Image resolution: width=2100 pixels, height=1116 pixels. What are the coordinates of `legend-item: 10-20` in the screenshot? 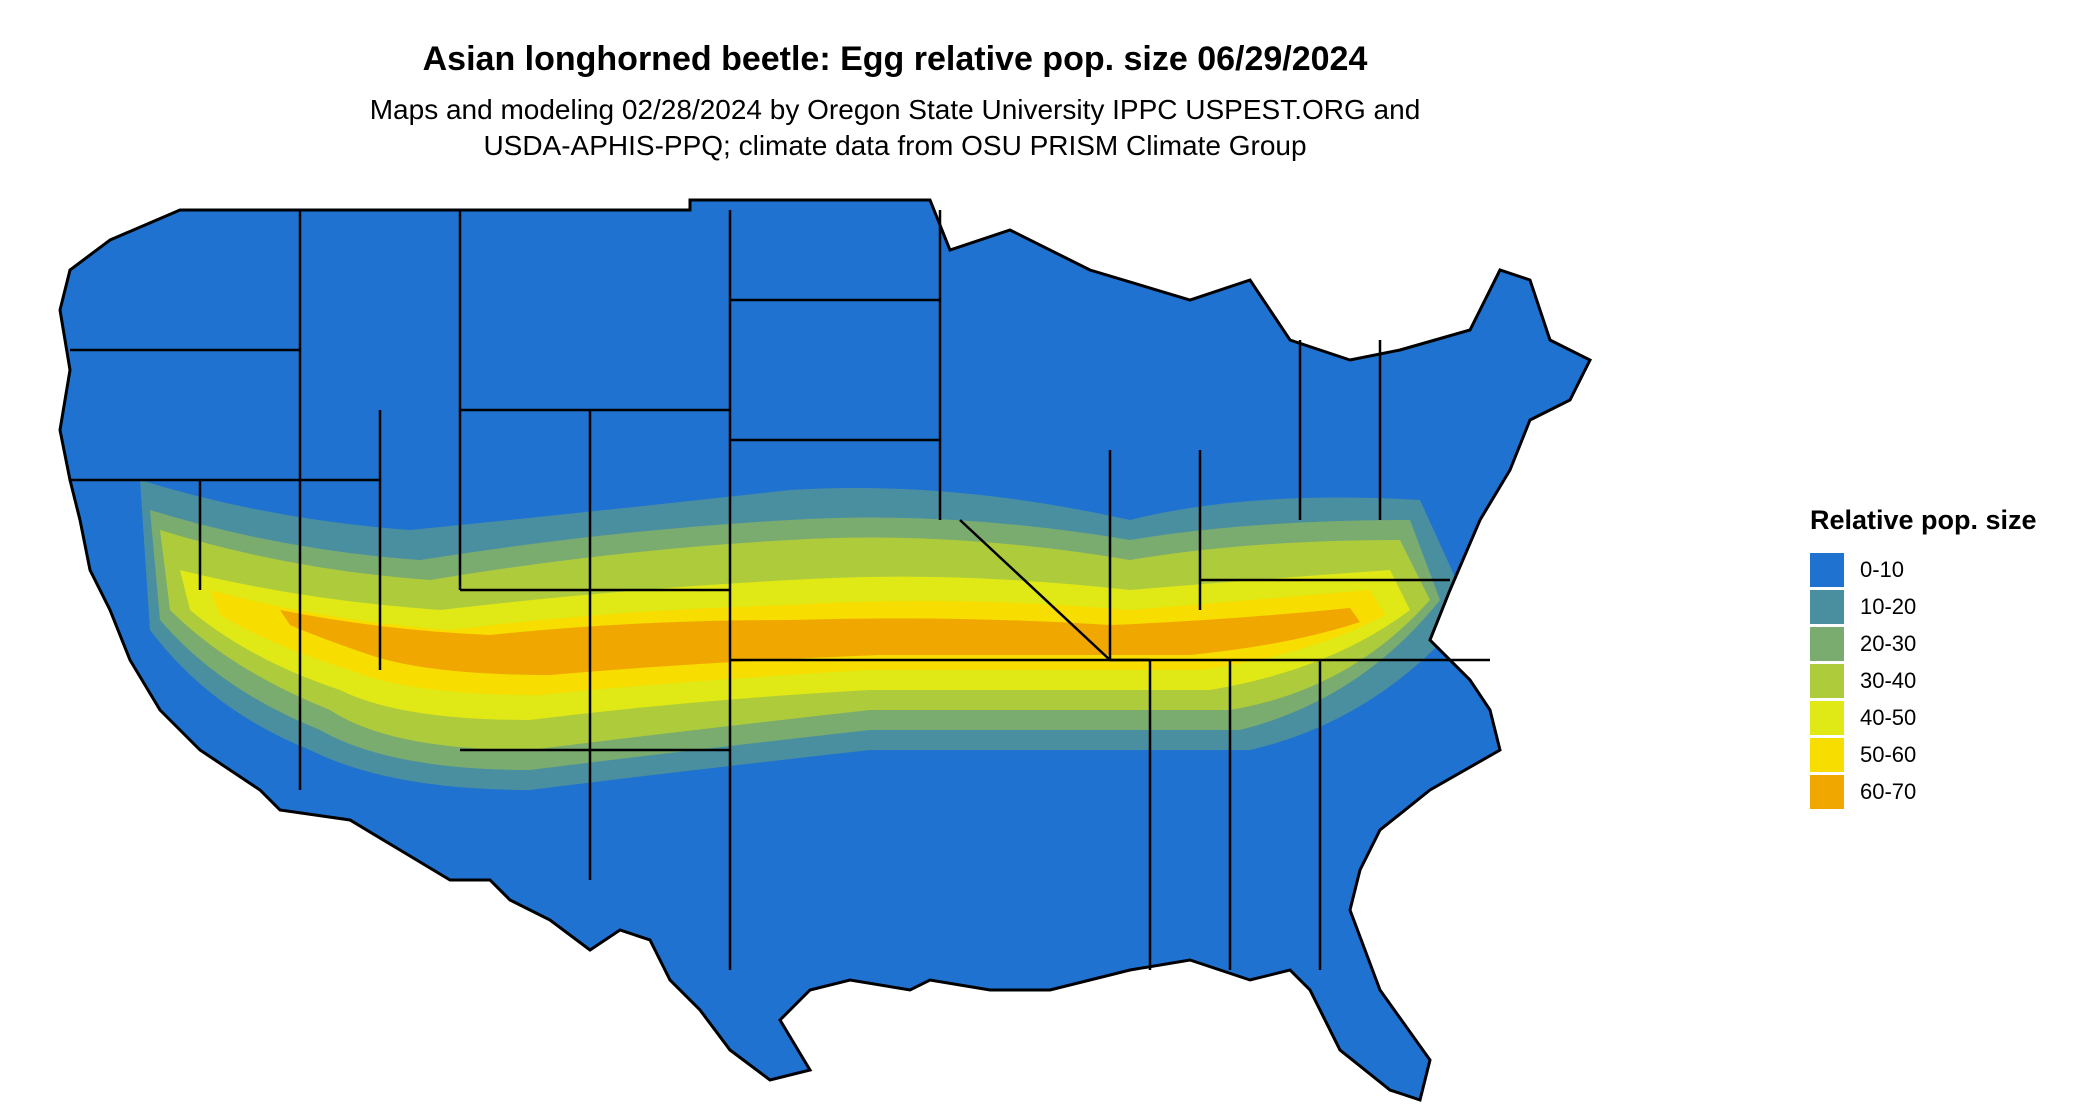 It's located at (1940, 607).